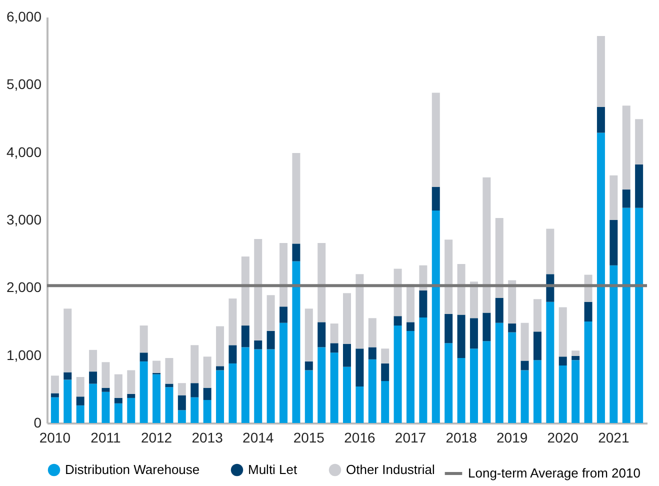 The image size is (659, 486). I want to click on x-tick-label: 2014, so click(258, 438).